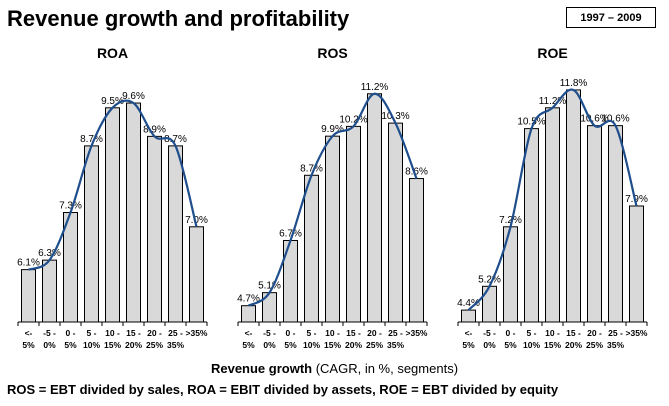  Describe the element at coordinates (611, 17) in the screenshot. I see `period-badge: 1997 – 2009` at that location.